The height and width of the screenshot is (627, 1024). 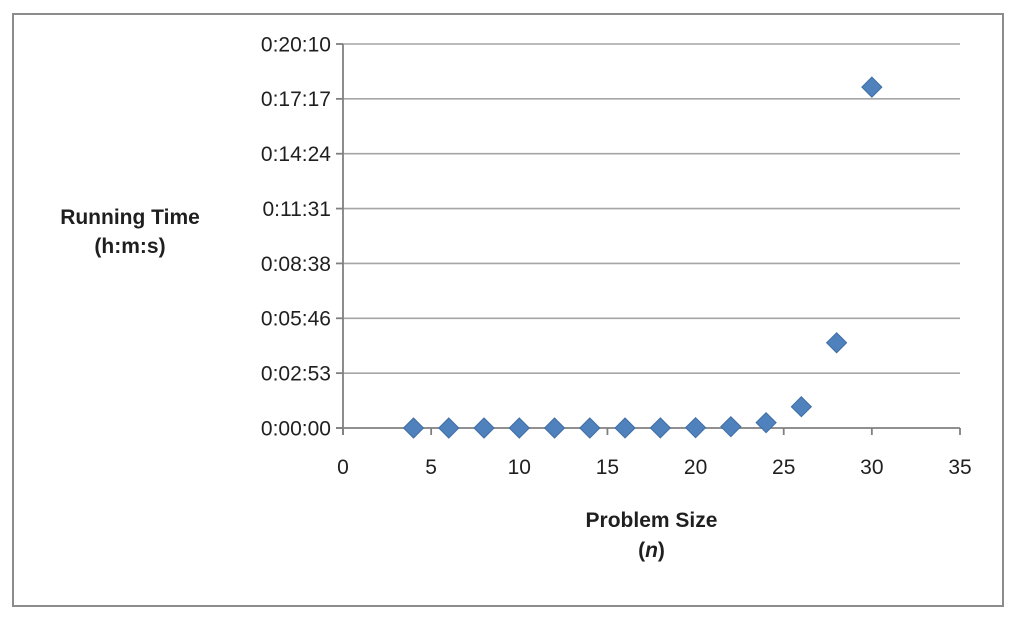 What do you see at coordinates (871, 467) in the screenshot?
I see `x-tick-label: 30` at bounding box center [871, 467].